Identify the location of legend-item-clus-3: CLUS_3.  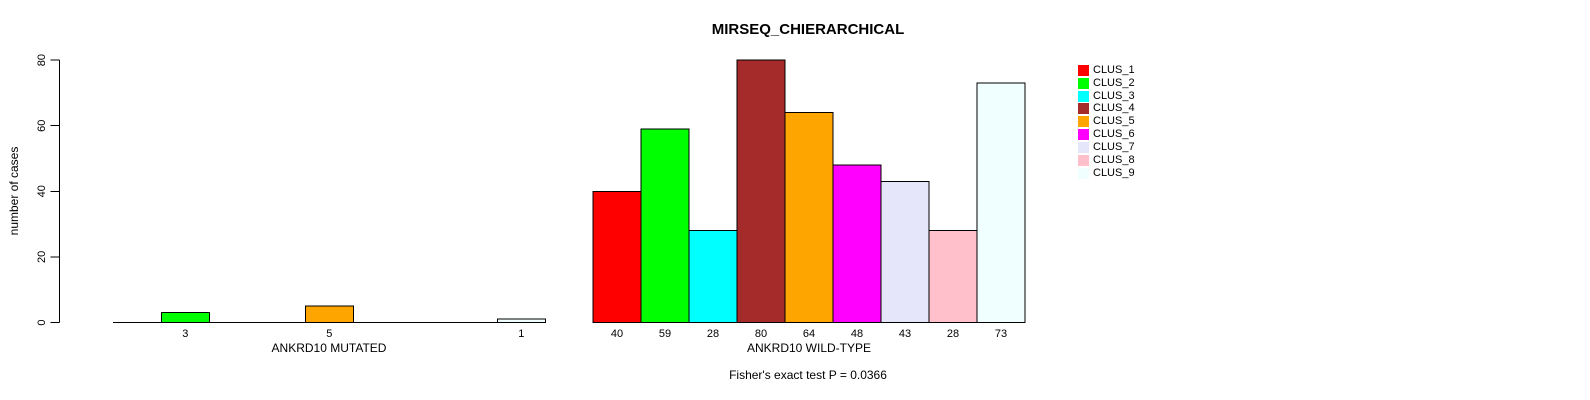
(1106, 96).